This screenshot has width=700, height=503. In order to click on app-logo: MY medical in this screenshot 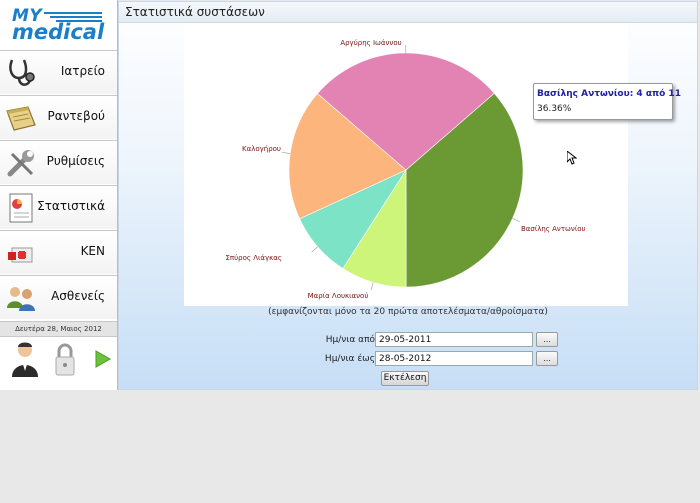, I will do `click(58, 25)`.